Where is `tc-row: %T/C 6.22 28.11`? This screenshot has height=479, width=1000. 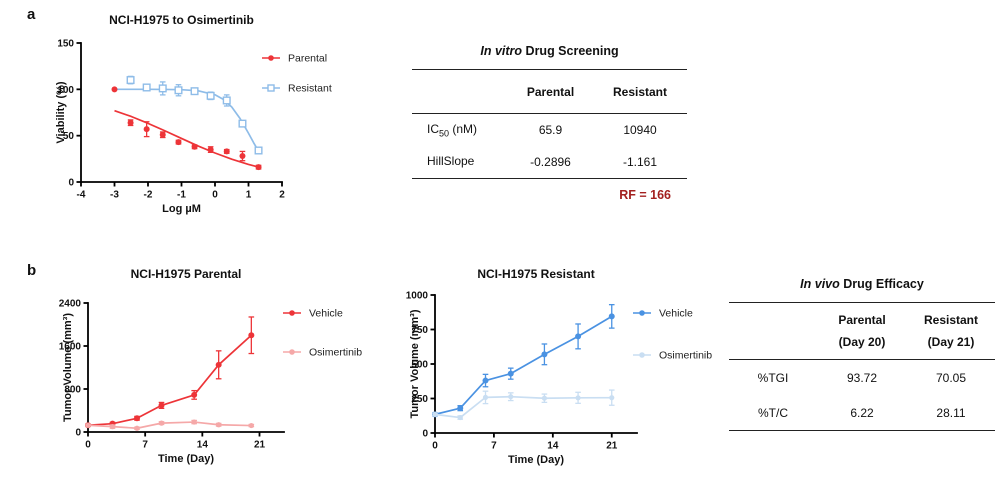
tc-row: %T/C 6.22 28.11 is located at coordinates (862, 412).